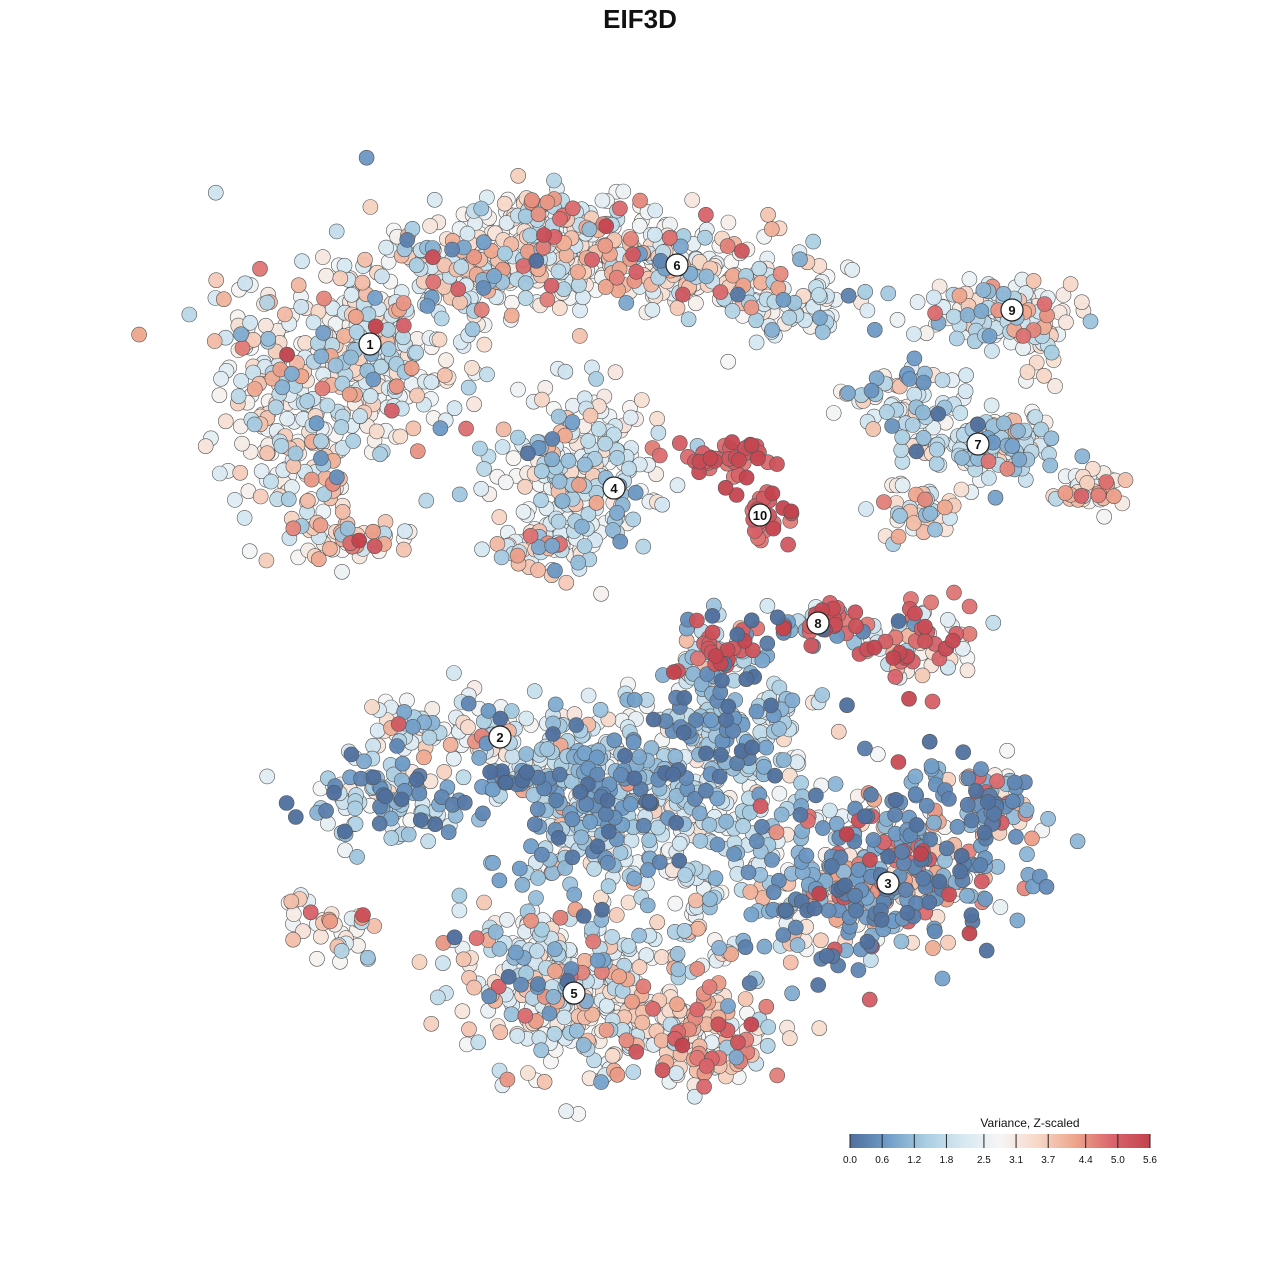  I want to click on cluster-label-text: 1, so click(369, 344).